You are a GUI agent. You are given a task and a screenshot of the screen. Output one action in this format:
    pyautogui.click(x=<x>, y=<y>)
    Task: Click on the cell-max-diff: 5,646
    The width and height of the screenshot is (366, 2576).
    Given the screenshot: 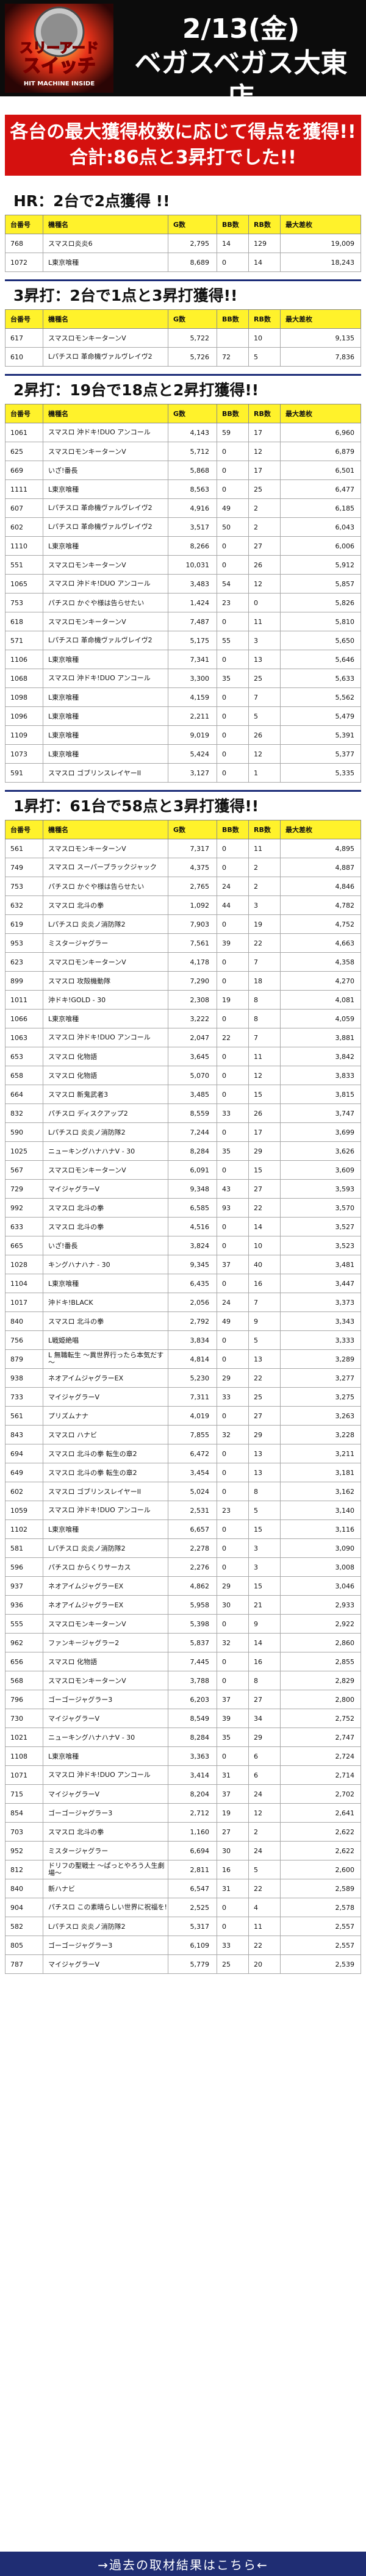 What is the action you would take?
    pyautogui.click(x=320, y=660)
    